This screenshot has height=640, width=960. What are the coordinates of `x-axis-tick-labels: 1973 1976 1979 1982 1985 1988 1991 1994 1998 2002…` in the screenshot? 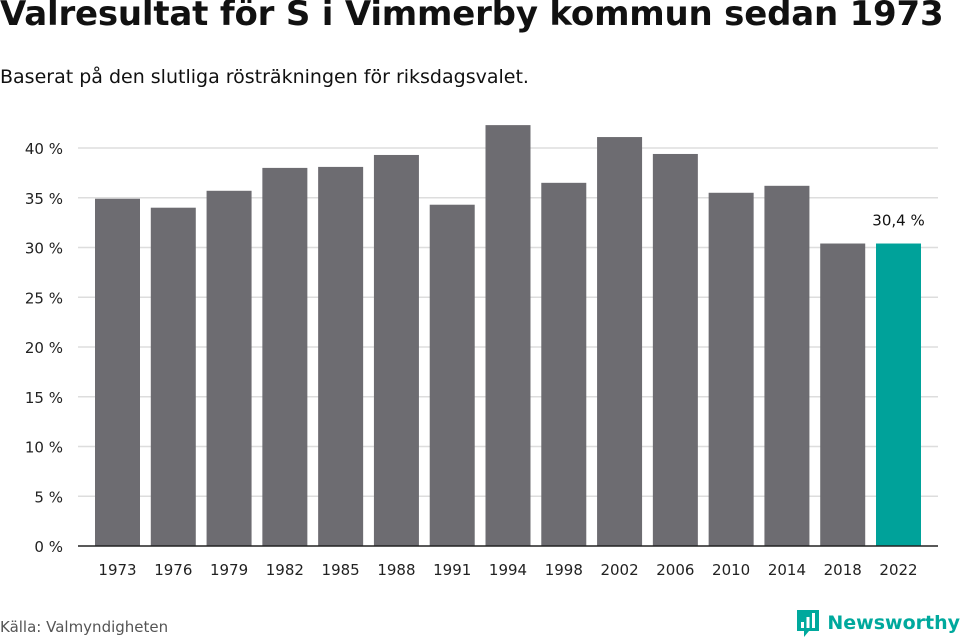 It's located at (507, 570).